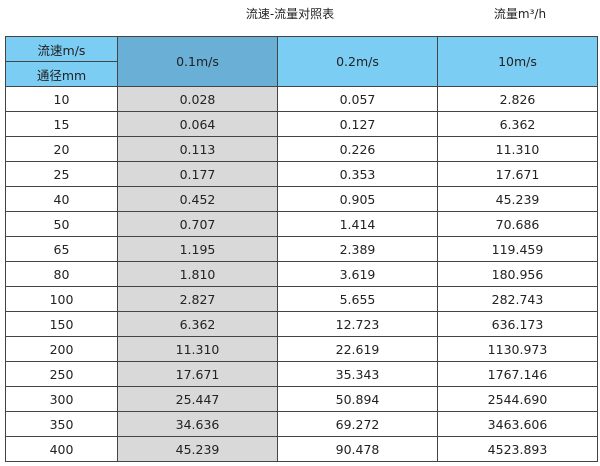  What do you see at coordinates (61, 174) in the screenshot?
I see `diameter-cell: 25` at bounding box center [61, 174].